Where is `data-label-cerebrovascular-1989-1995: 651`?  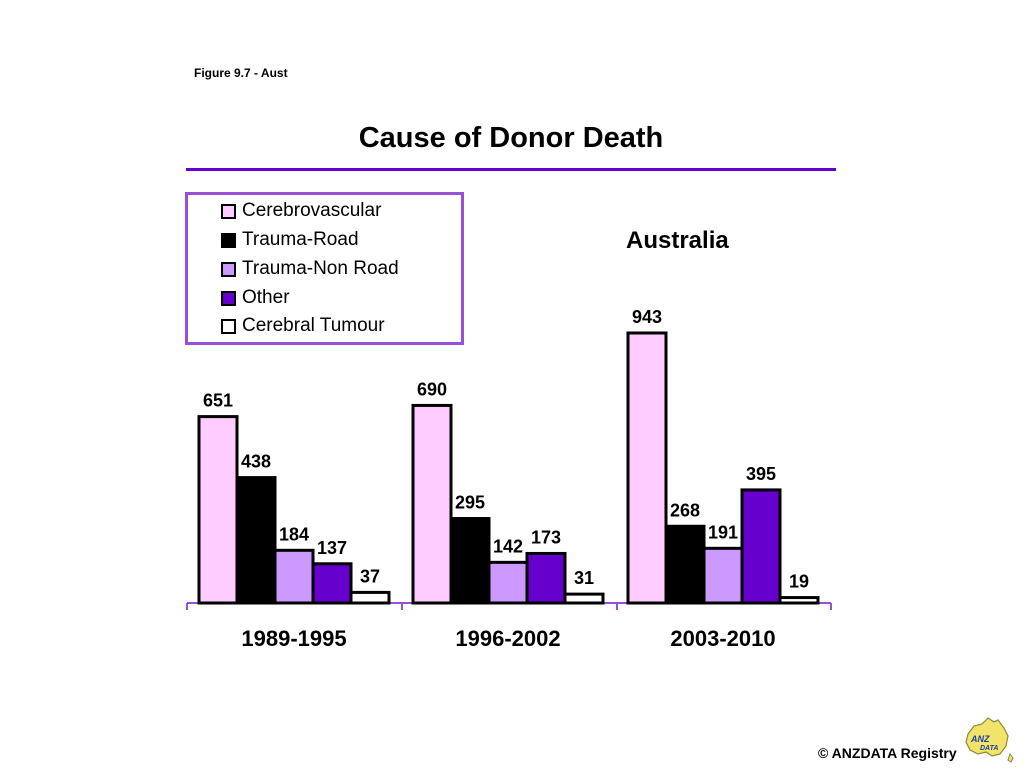 data-label-cerebrovascular-1989-1995: 651 is located at coordinates (218, 401).